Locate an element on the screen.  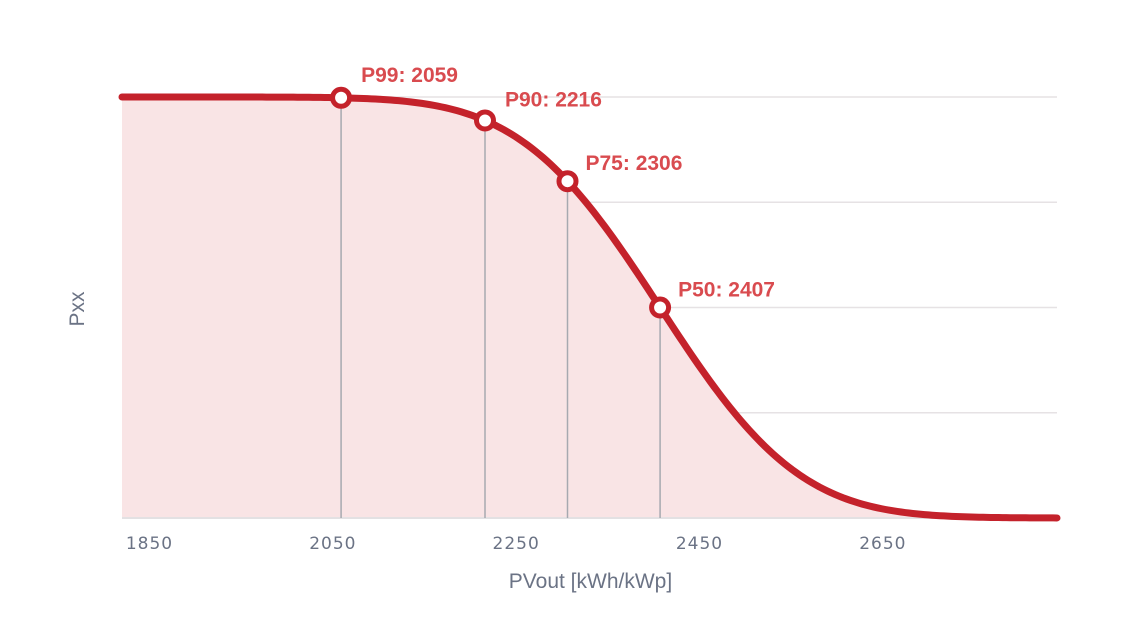
x-tick-label: 1850 is located at coordinates (149, 544).